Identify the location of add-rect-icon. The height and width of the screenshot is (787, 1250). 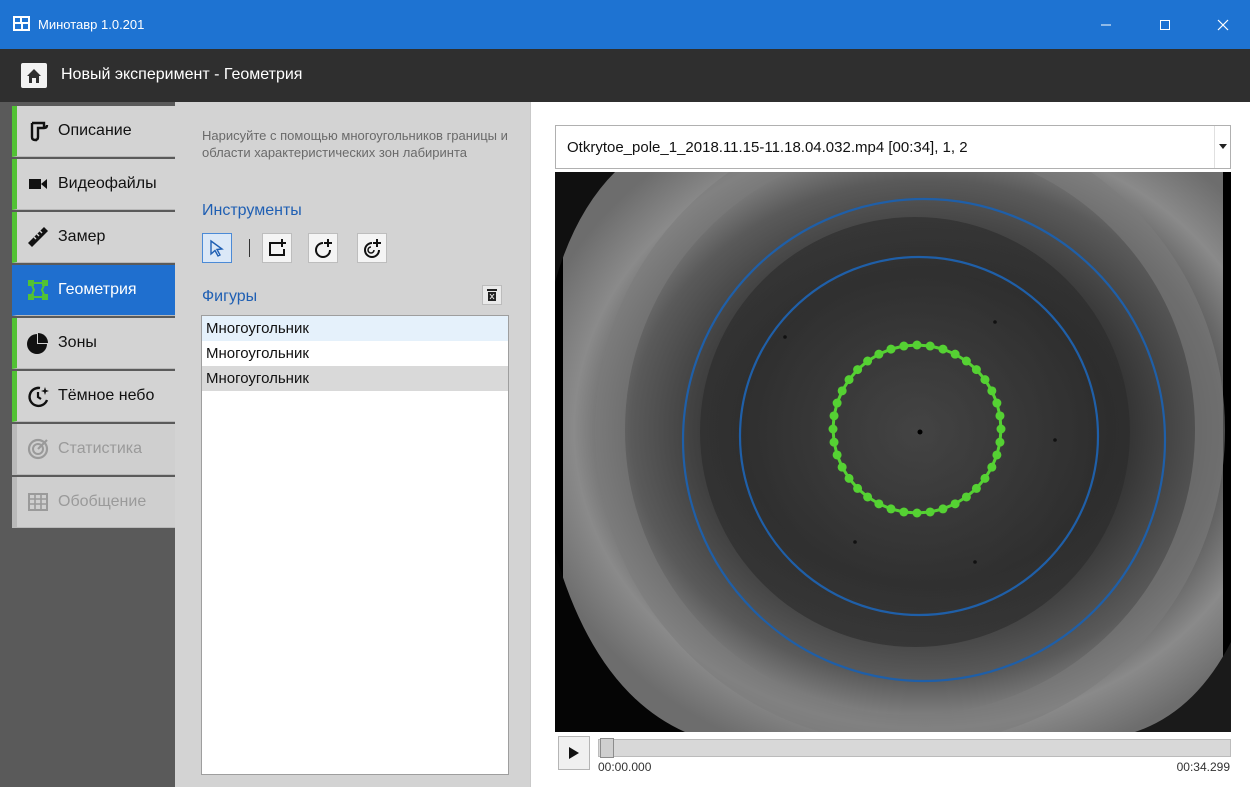
(277, 247).